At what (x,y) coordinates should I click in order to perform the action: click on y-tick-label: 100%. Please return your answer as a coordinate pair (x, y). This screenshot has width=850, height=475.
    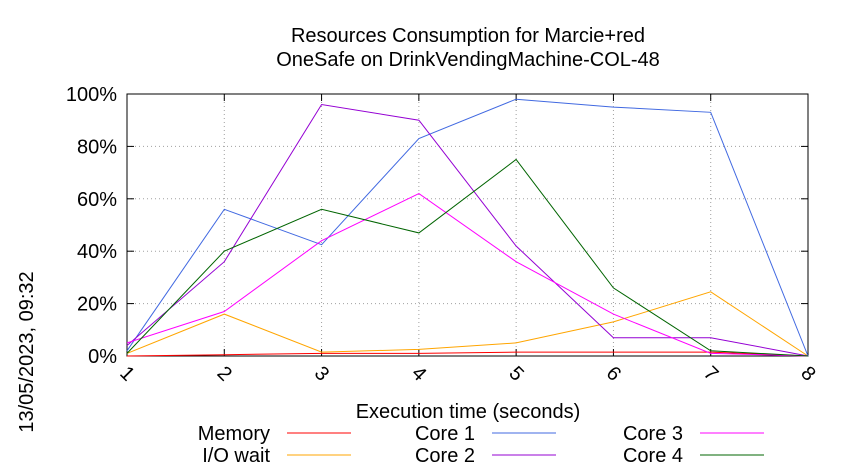
    Looking at the image, I should click on (91, 95).